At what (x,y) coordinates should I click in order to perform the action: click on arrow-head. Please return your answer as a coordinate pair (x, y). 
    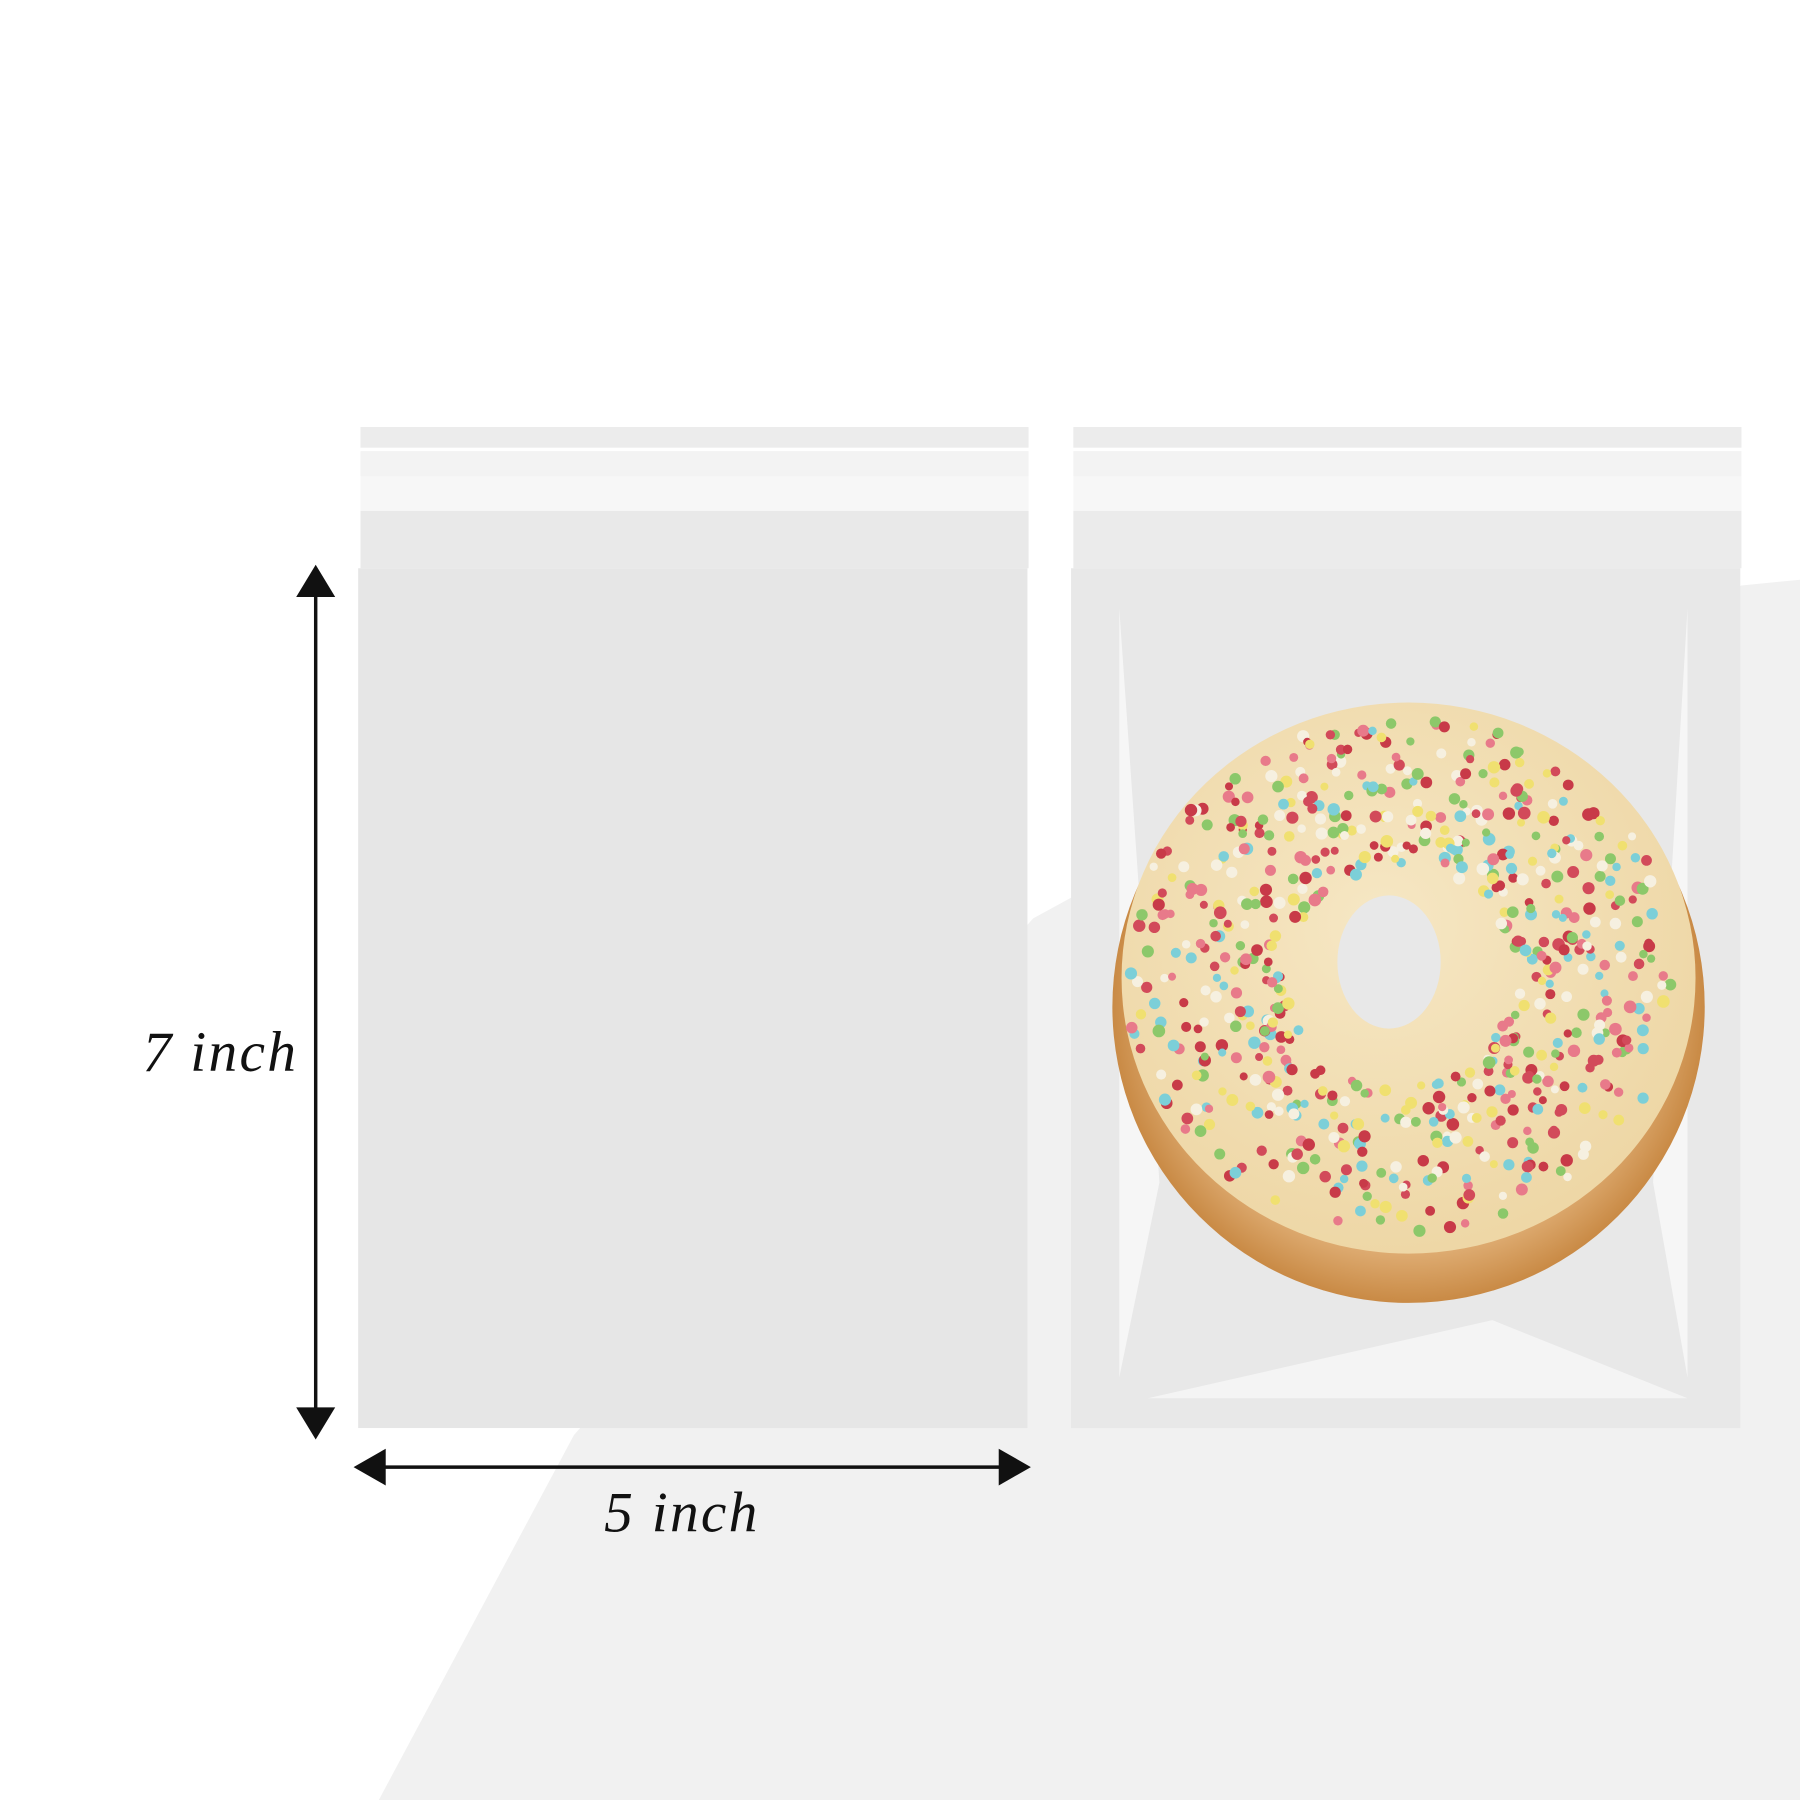
    Looking at the image, I should click on (316, 1423).